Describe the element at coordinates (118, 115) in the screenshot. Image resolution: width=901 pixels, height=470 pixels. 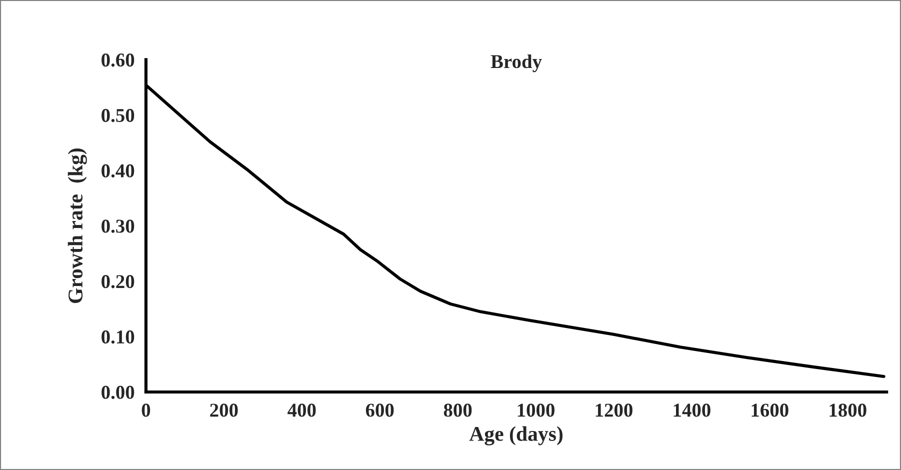
I see `y-tick-label: 0.50` at that location.